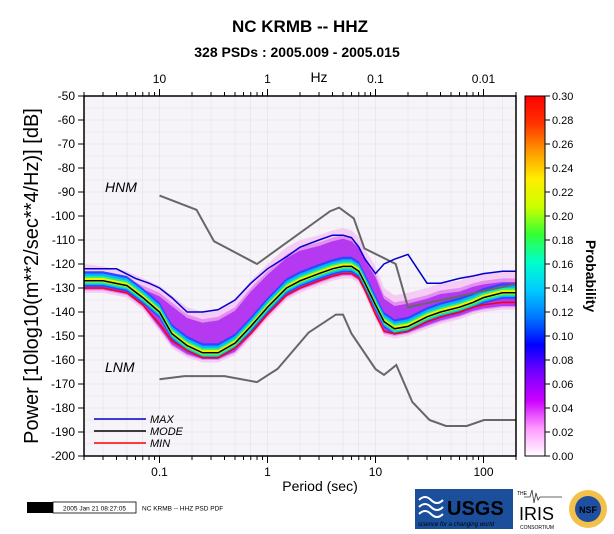 Image resolution: width=614 pixels, height=534 pixels. What do you see at coordinates (562, 265) in the screenshot?
I see `colorbar-tick-label: 0.16` at bounding box center [562, 265].